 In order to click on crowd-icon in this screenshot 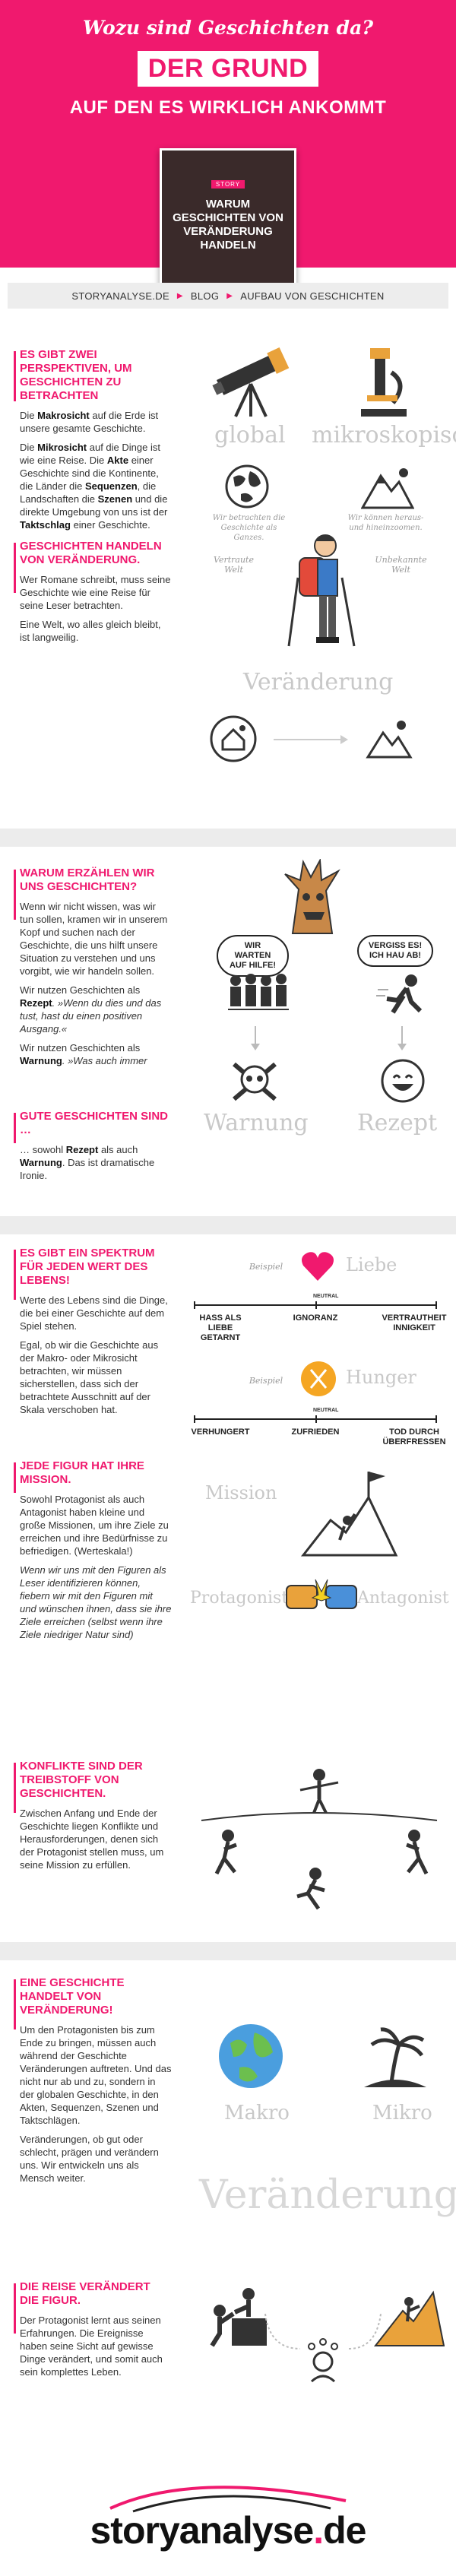, I will do `click(258, 992)`.